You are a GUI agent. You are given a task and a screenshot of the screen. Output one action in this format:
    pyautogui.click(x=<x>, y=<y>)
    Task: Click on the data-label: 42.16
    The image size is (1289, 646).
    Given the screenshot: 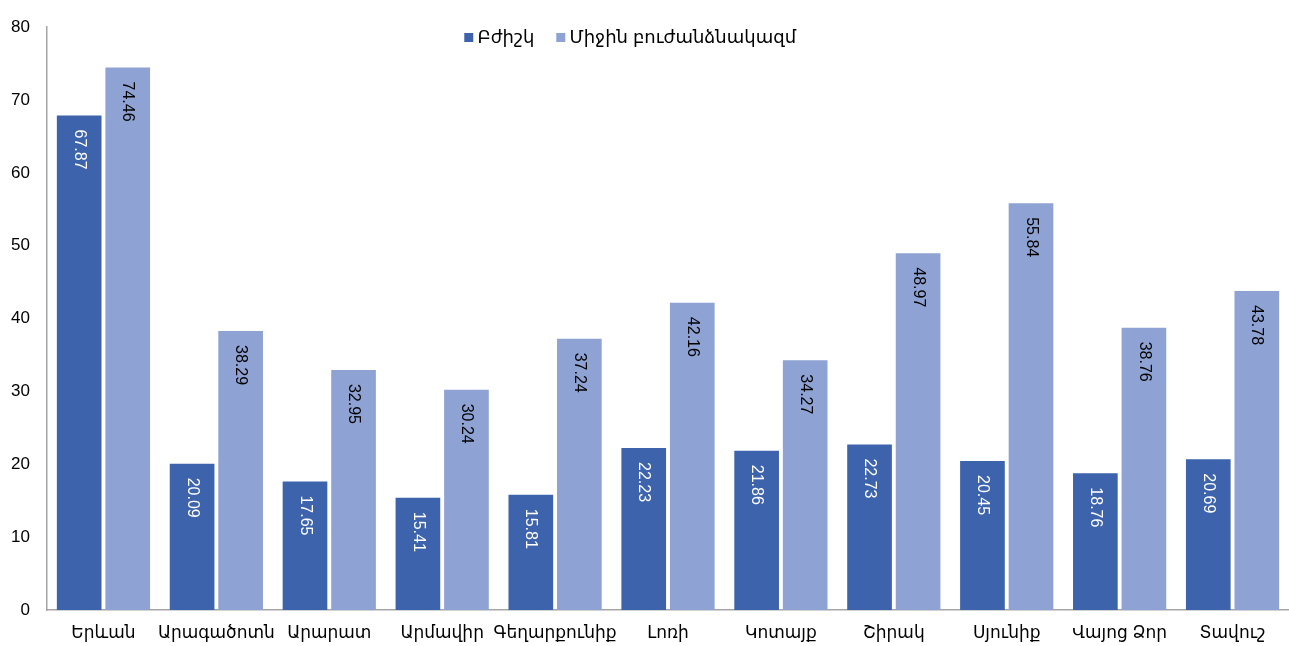 What is the action you would take?
    pyautogui.click(x=693, y=337)
    